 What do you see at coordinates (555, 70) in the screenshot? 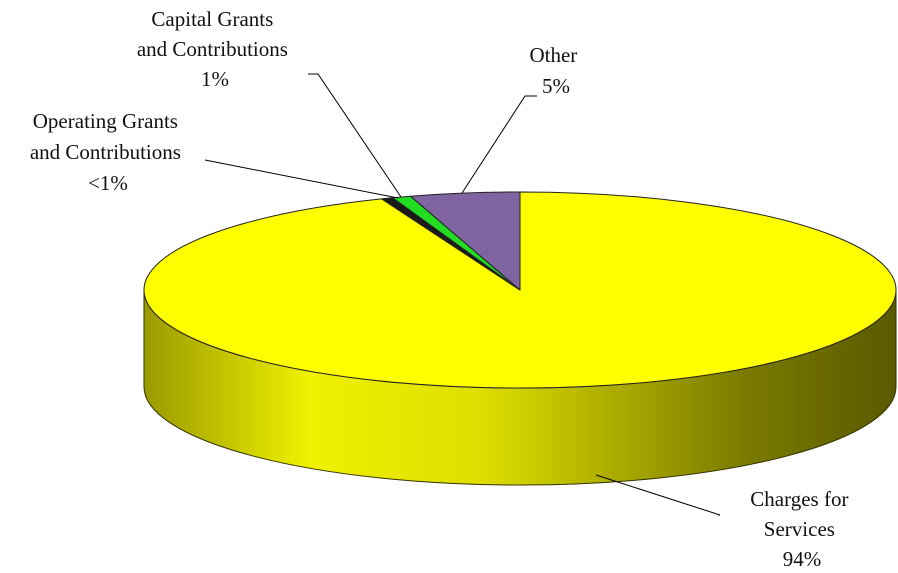
I see `slice-label-other: Other 5%` at bounding box center [555, 70].